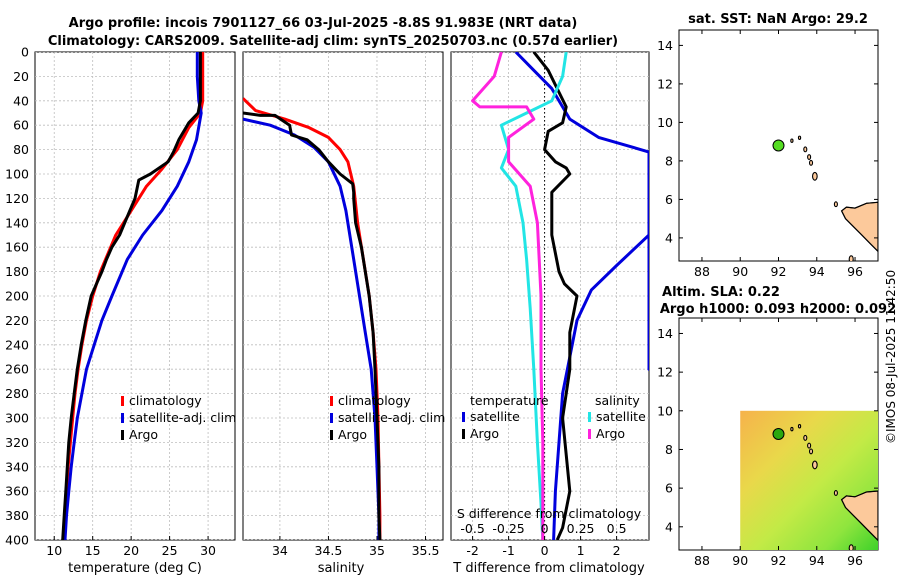  What do you see at coordinates (93, 550) in the screenshot?
I see `x-tick-label: 15` at bounding box center [93, 550].